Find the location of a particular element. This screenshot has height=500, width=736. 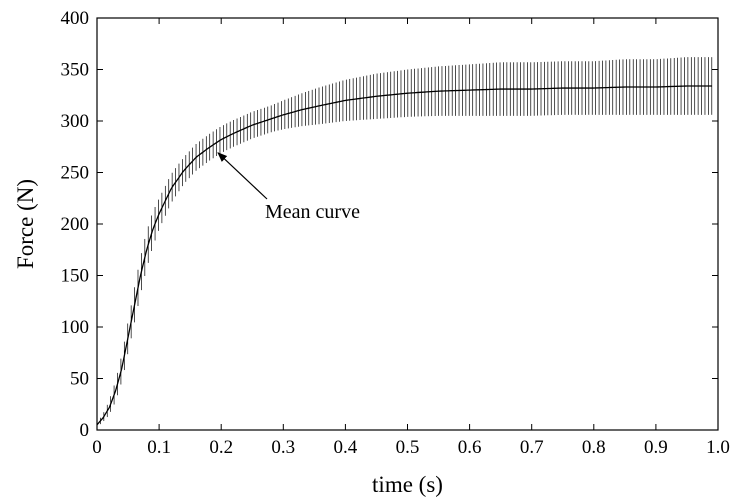

annotation-group: Mean curve is located at coordinates (288, 187).